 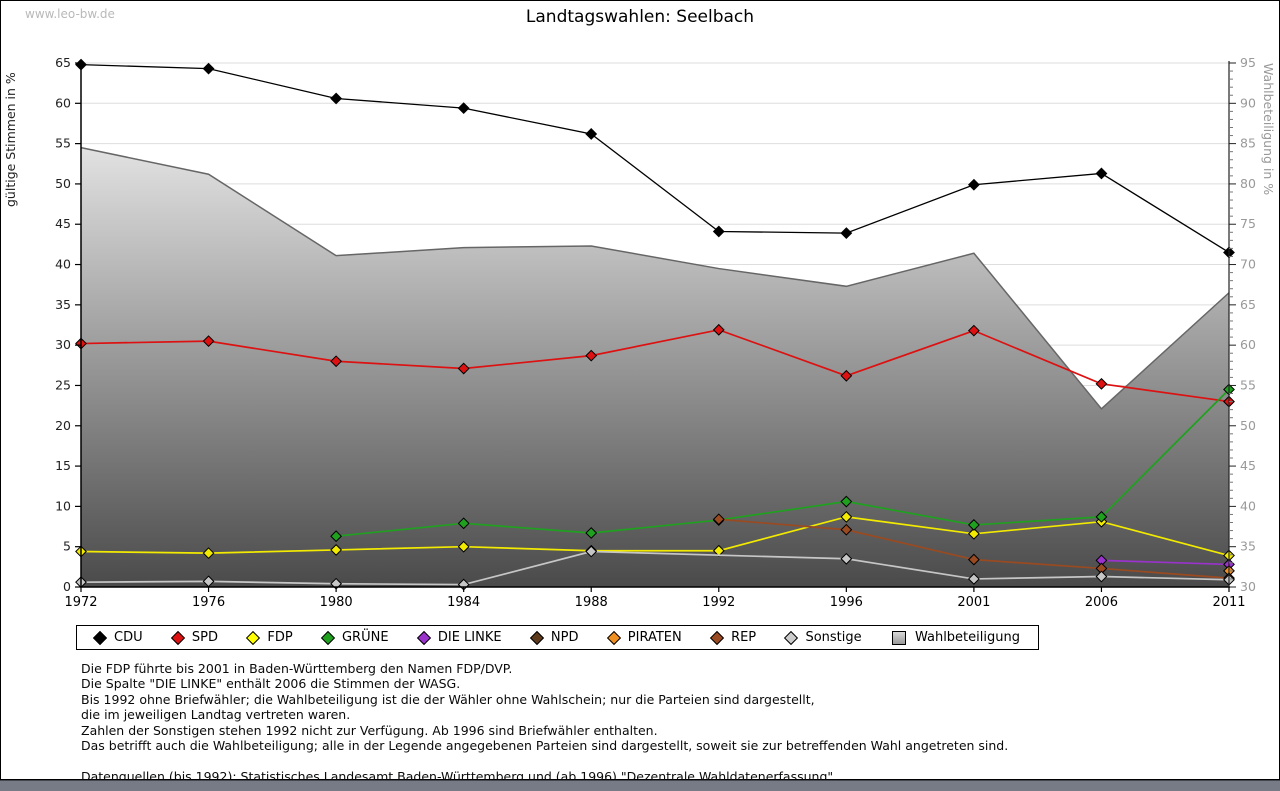 What do you see at coordinates (640, 785) in the screenshot?
I see `bottom-bar` at bounding box center [640, 785].